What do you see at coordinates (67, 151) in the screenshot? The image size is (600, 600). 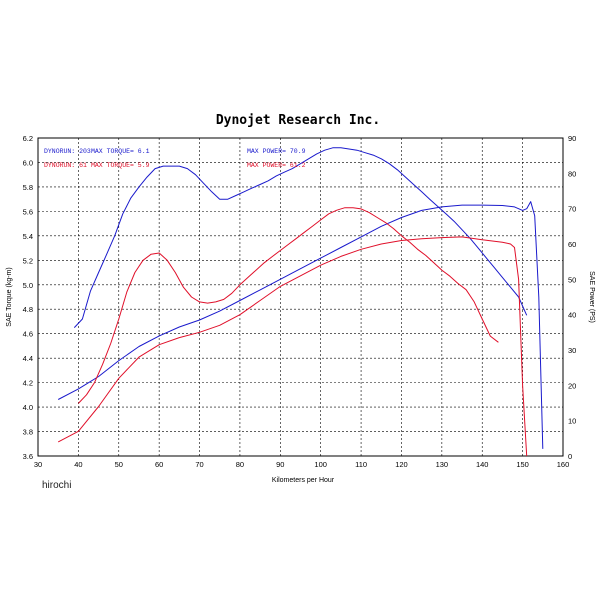 I see `legend-run-203: DYNORUN: 203` at bounding box center [67, 151].